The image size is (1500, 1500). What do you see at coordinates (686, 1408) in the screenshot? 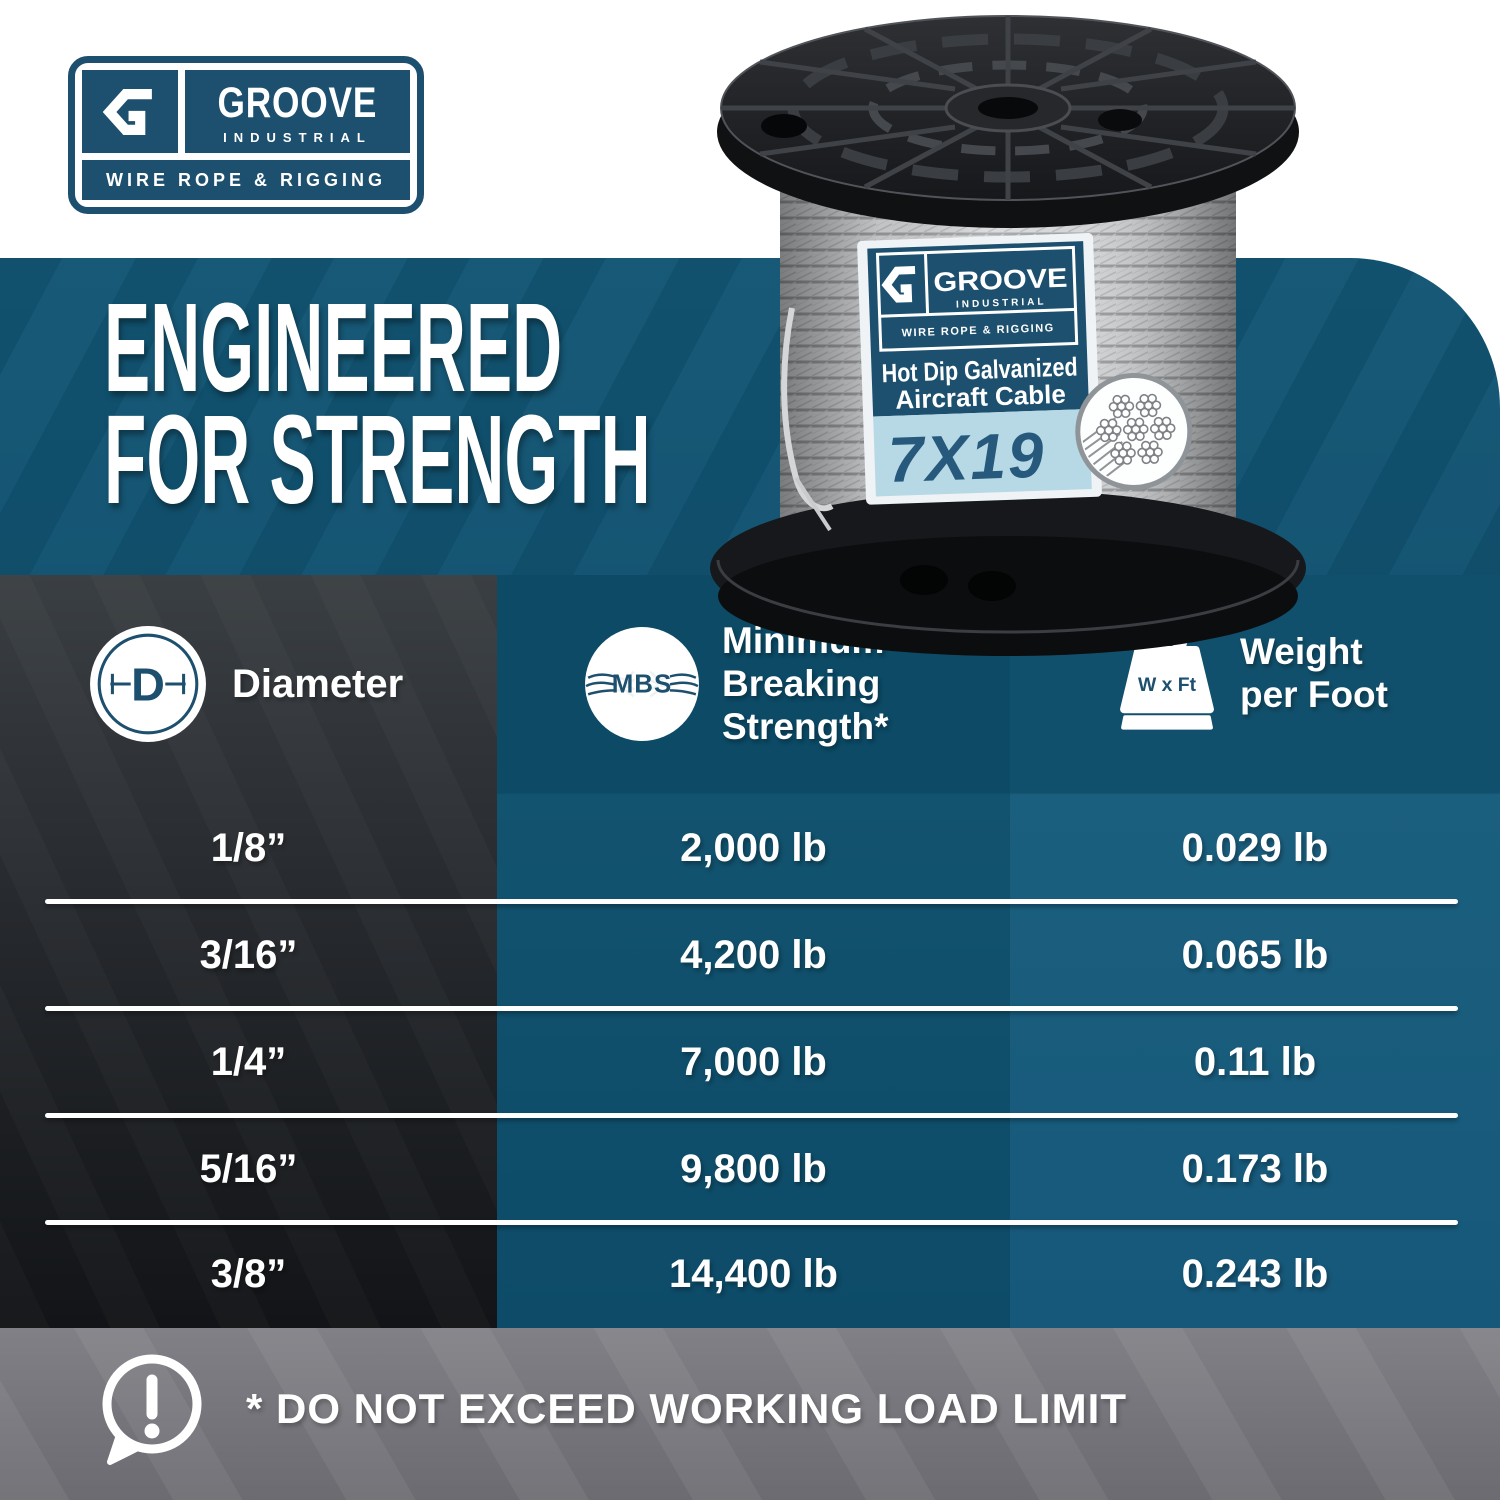
I see `footnote-text: * DO NOT EXCEED WORKING LOAD LIMIT` at bounding box center [686, 1408].